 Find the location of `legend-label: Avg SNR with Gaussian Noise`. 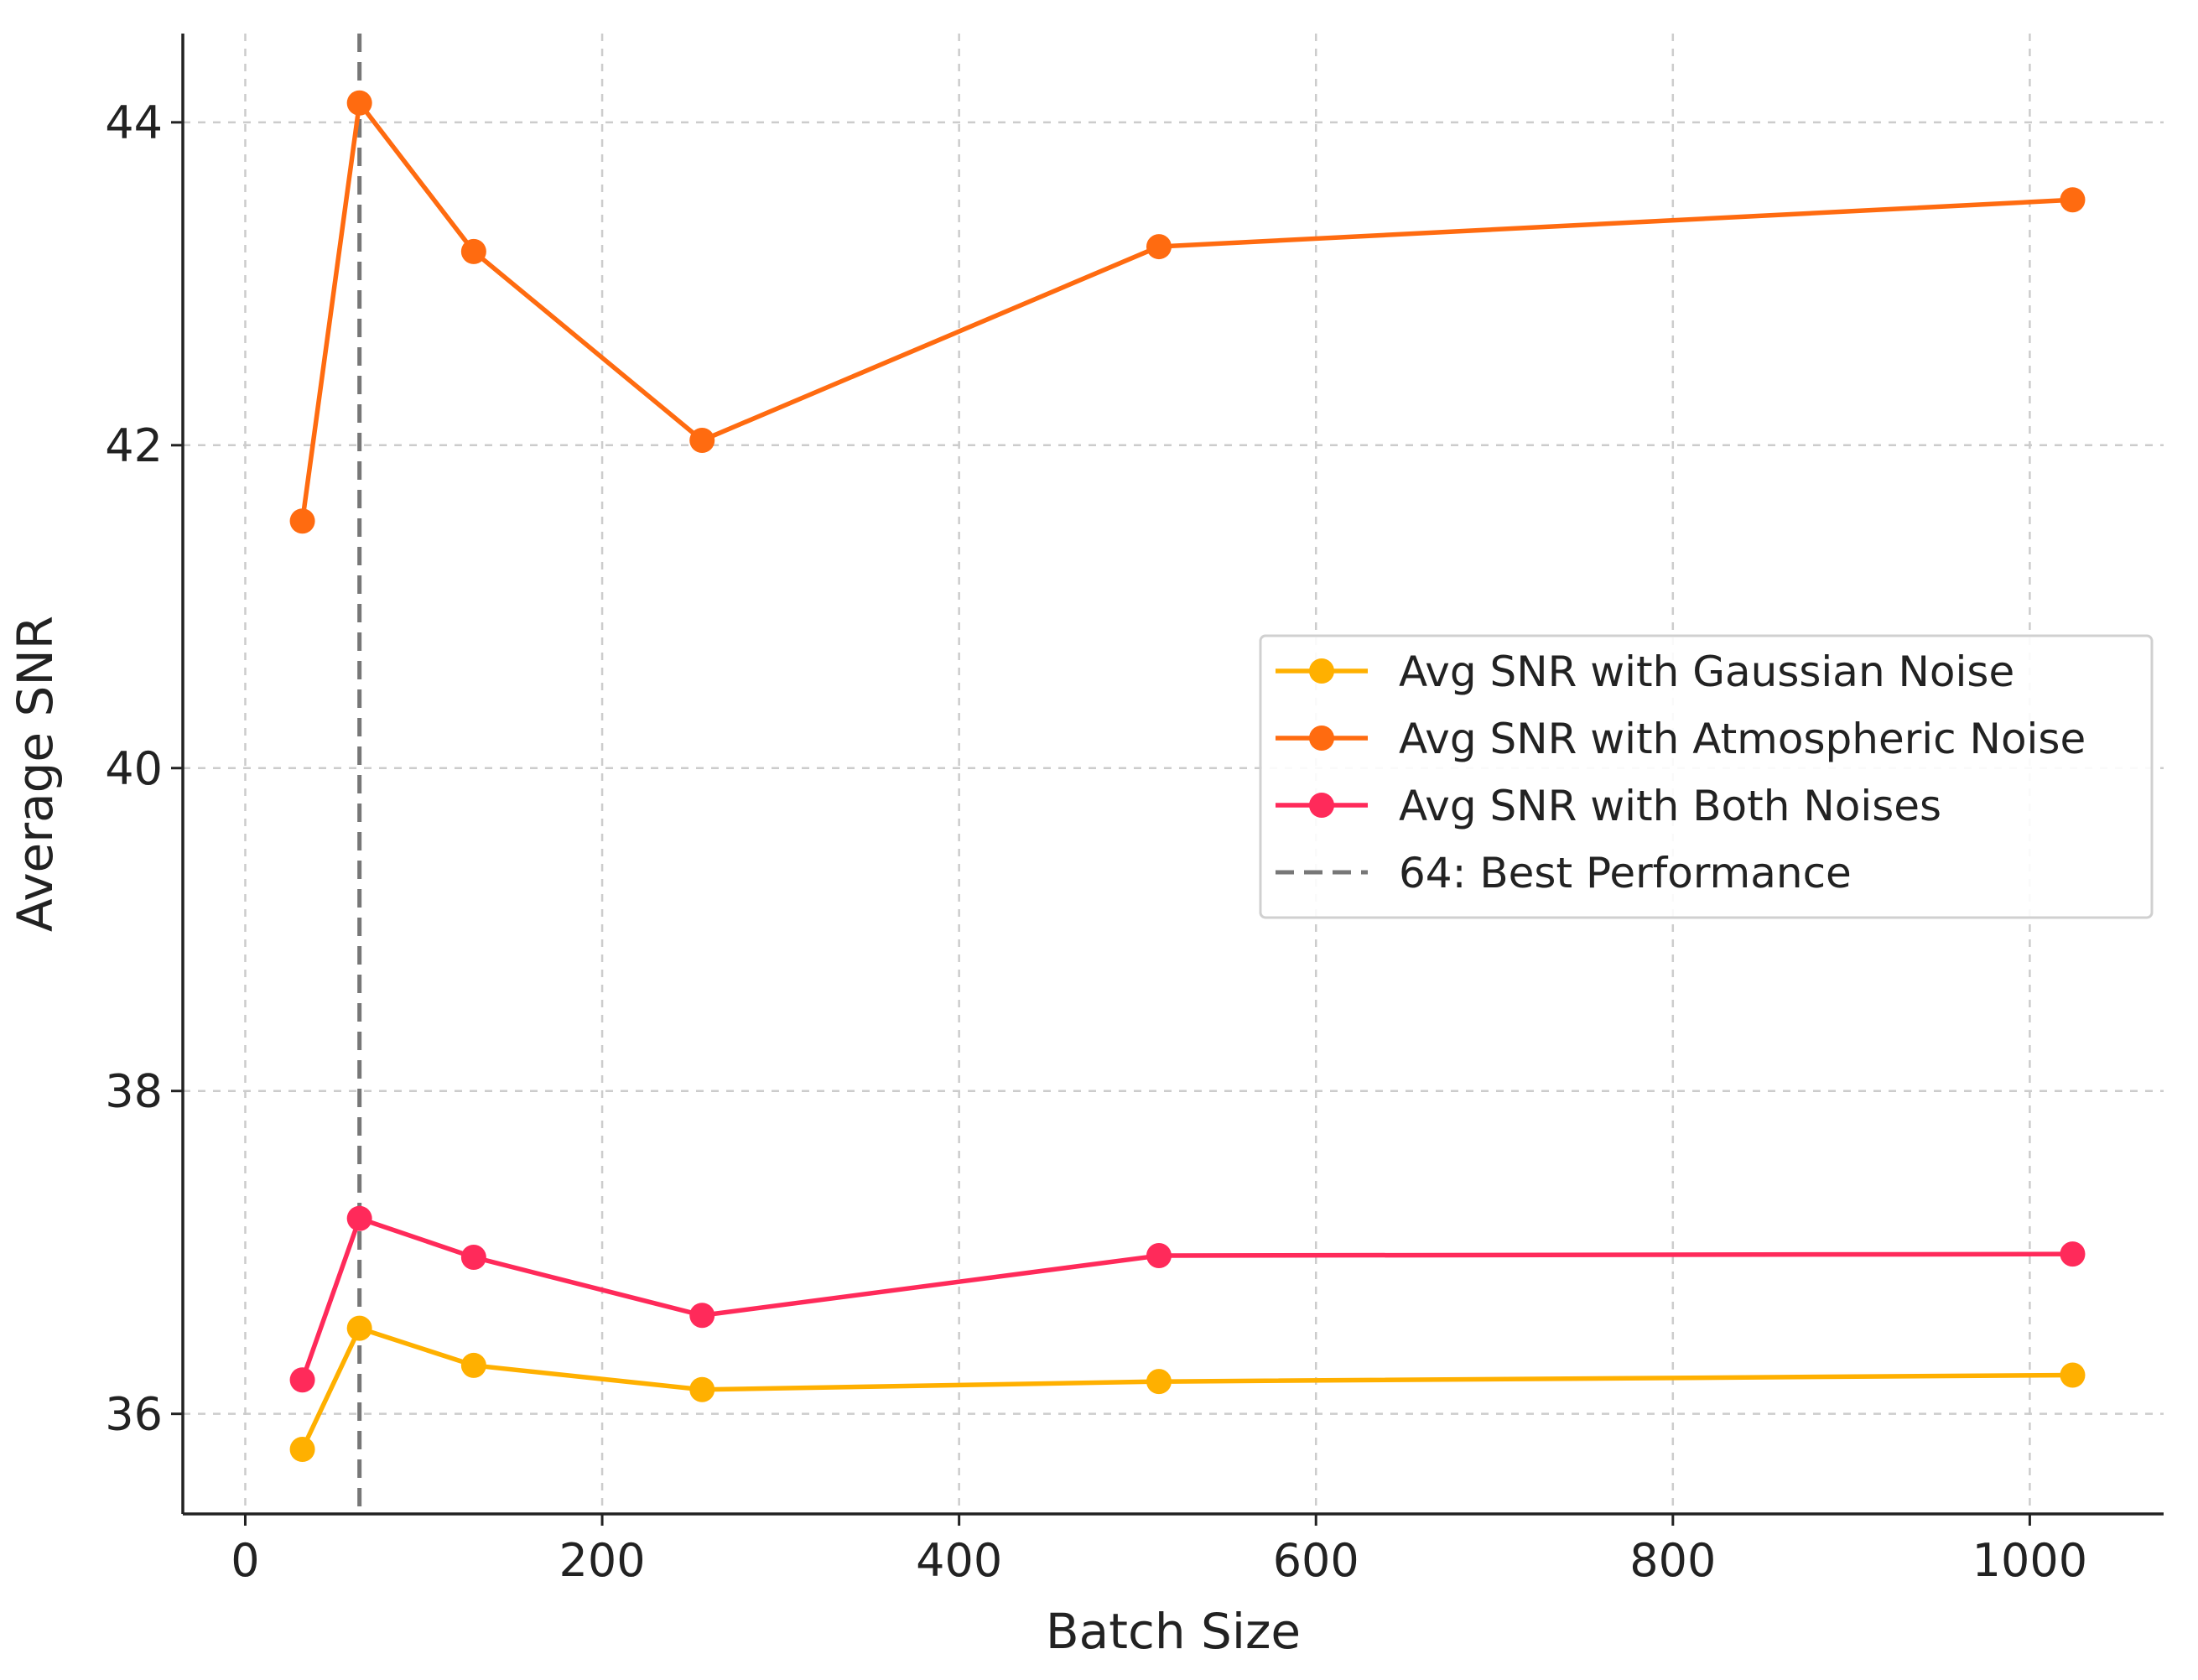

legend-label: Avg SNR with Gaussian Noise is located at coordinates (1706, 672).